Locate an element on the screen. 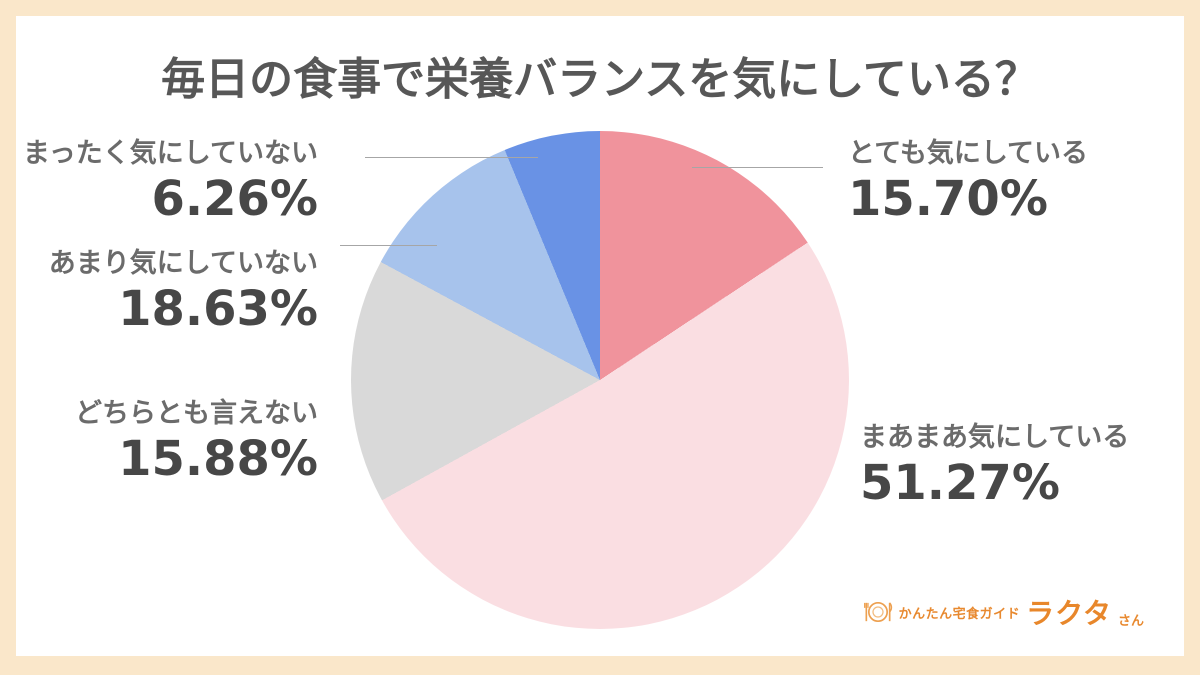  callout-value: 15.88% is located at coordinates (218, 459).